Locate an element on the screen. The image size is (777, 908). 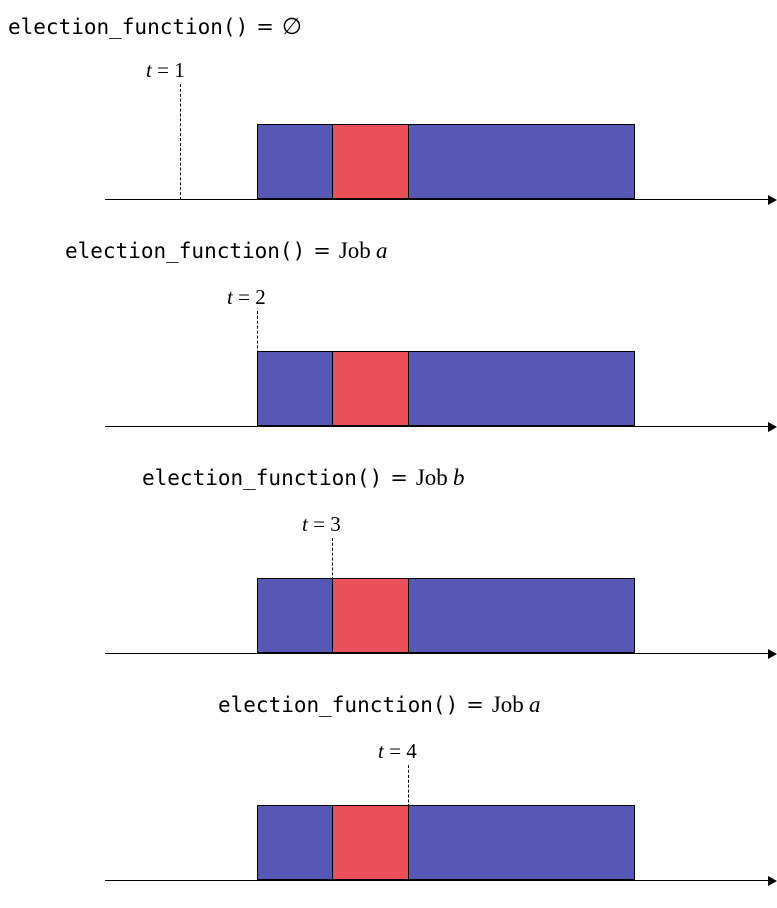
time-label: t = 3 is located at coordinates (321, 524).